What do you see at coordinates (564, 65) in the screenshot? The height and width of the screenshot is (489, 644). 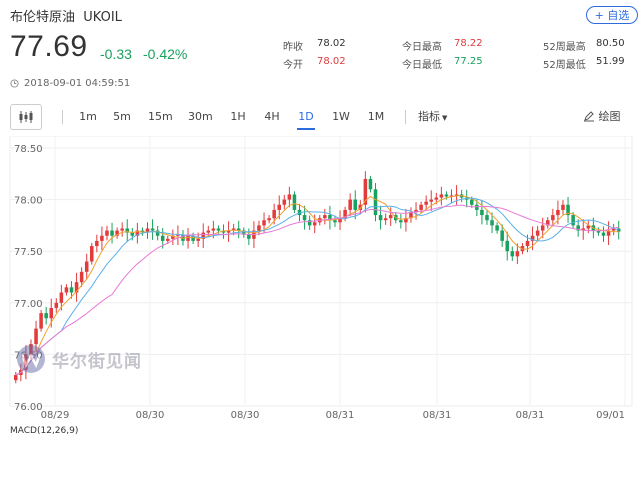 I see `w52-low-label: 52周最低` at bounding box center [564, 65].